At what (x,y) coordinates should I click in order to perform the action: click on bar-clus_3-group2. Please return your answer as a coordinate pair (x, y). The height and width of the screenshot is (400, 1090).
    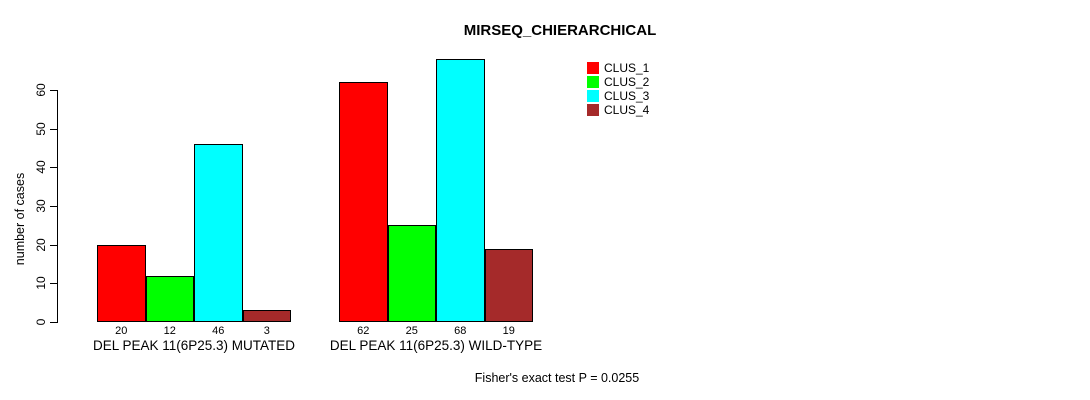
    Looking at the image, I should click on (460, 190).